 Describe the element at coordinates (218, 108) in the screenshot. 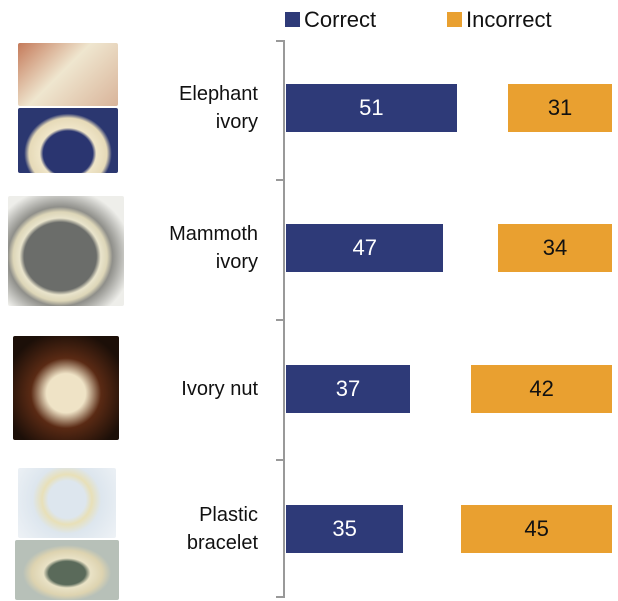

I see `category-label: Elephant ivory` at that location.